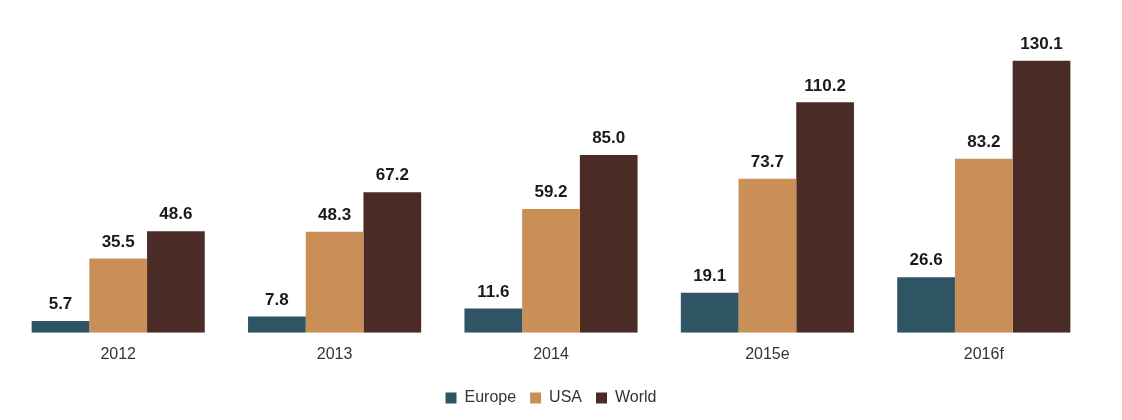 This screenshot has width=1122, height=420. I want to click on data-label: 59.2, so click(551, 192).